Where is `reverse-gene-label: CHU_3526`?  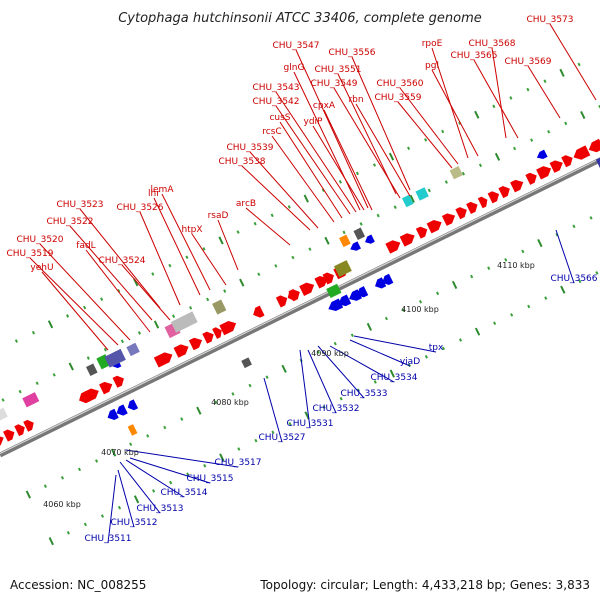 reverse-gene-label: CHU_3526 is located at coordinates (139, 208).